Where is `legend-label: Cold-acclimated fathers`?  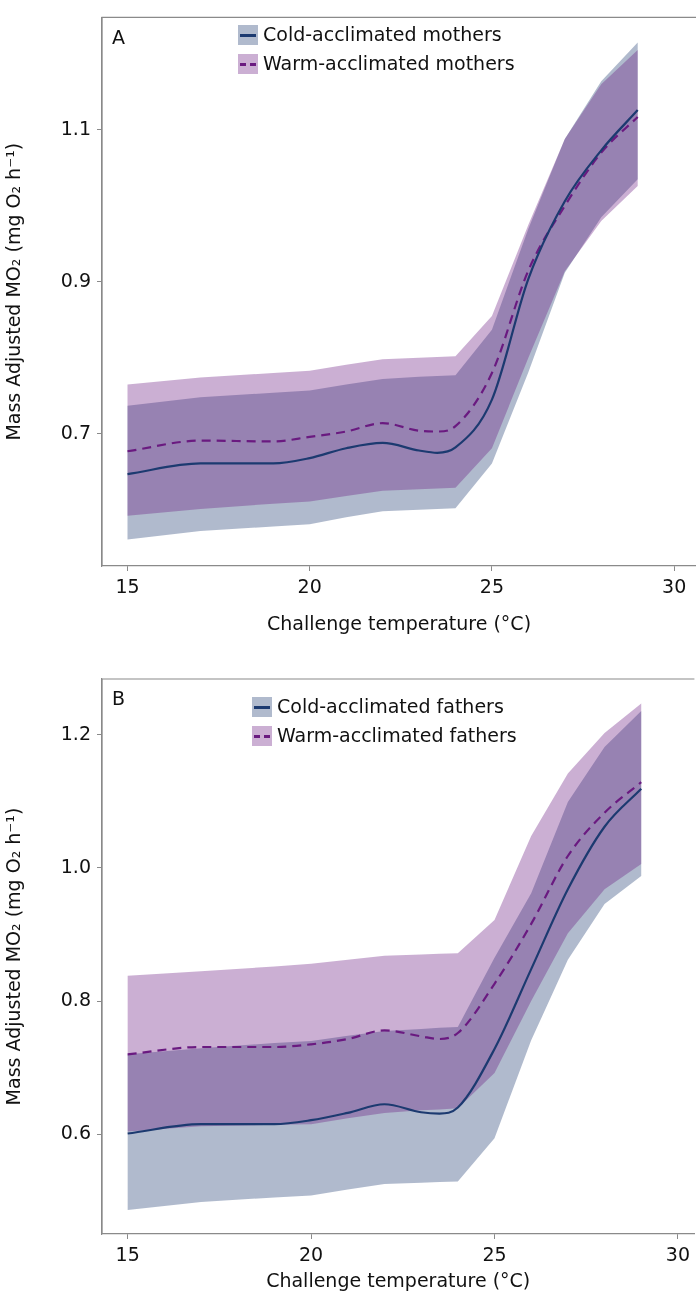
legend-label: Cold-acclimated fathers is located at coordinates (390, 706).